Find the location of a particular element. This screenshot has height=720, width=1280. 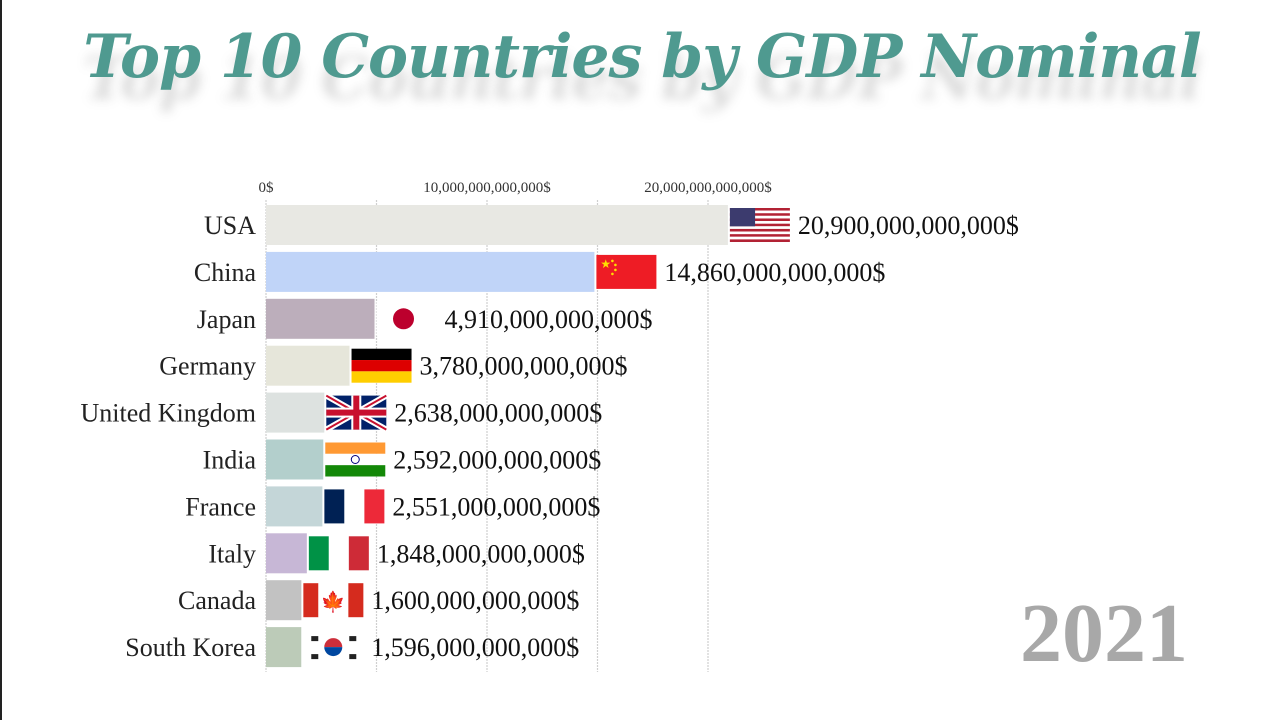

value-label: 1,596,000,000,000$ is located at coordinates (475, 647).